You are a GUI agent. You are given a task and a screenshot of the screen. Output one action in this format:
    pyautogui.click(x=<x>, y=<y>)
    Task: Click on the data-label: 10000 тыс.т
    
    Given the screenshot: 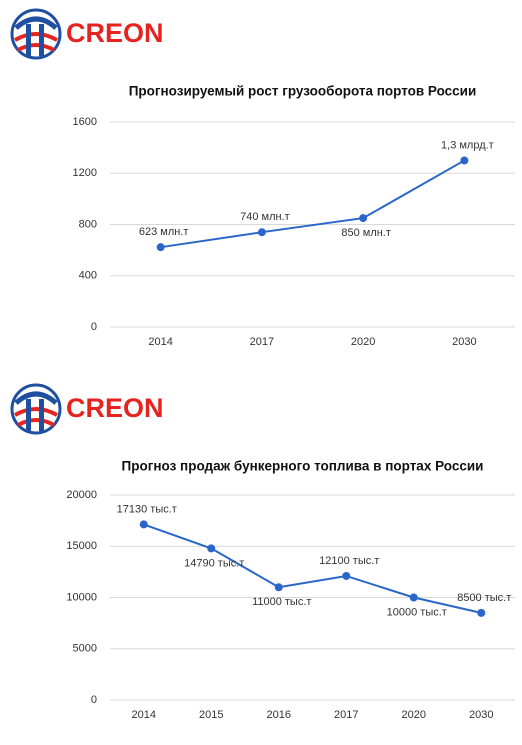 What is the action you would take?
    pyautogui.click(x=417, y=612)
    